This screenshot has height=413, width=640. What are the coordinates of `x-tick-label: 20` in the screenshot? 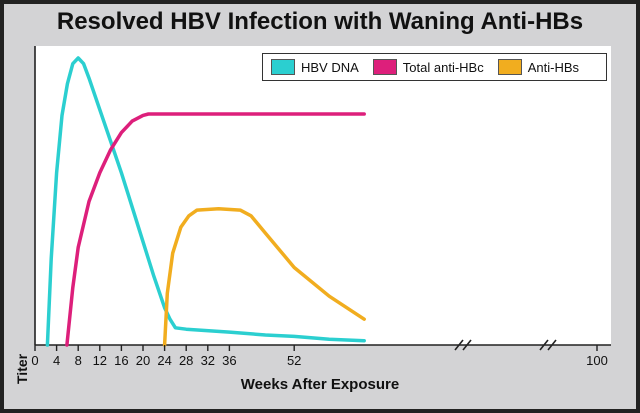 It's located at (143, 360).